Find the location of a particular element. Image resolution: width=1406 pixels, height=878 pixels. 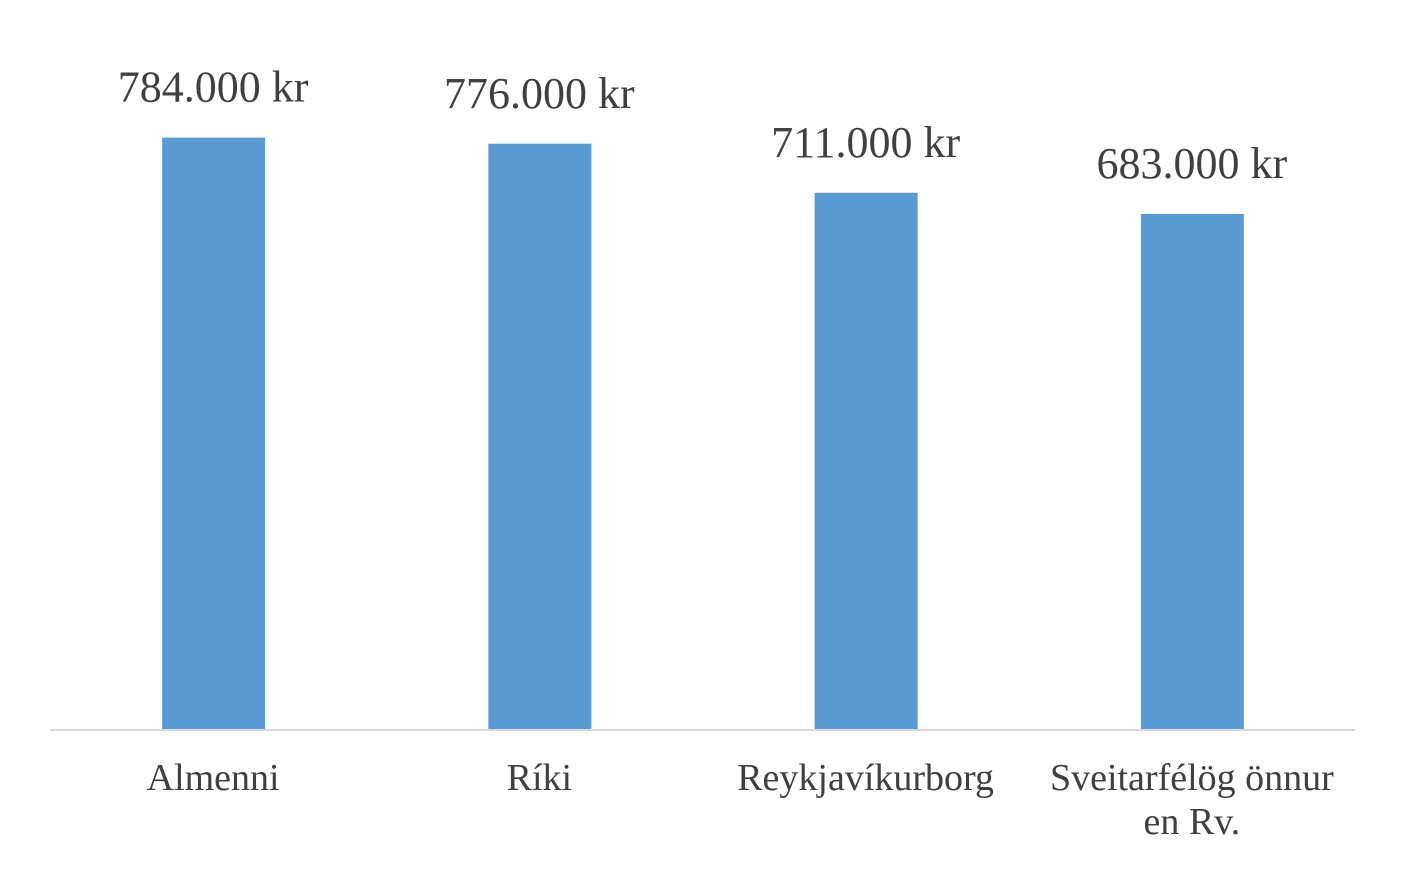

x-tick-label: Sveitarfélög önnur en Rv. is located at coordinates (1191, 800).